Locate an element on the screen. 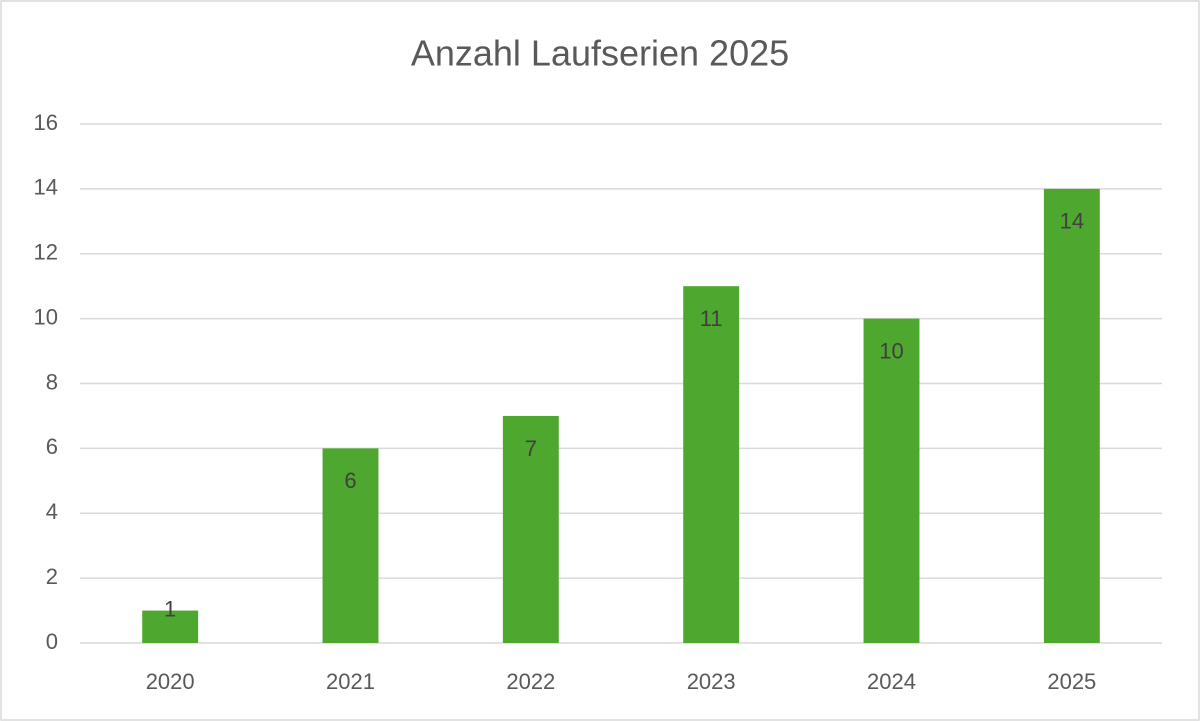  x-tick-label: 2025 is located at coordinates (1071, 681).